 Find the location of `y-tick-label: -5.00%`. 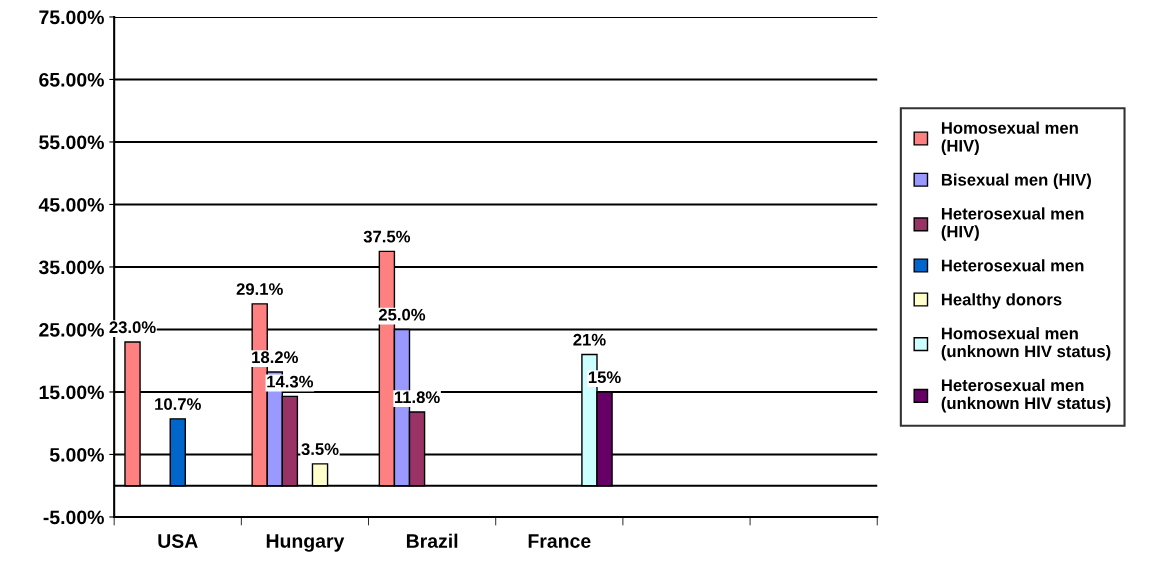

y-tick-label: -5.00% is located at coordinates (73, 517).